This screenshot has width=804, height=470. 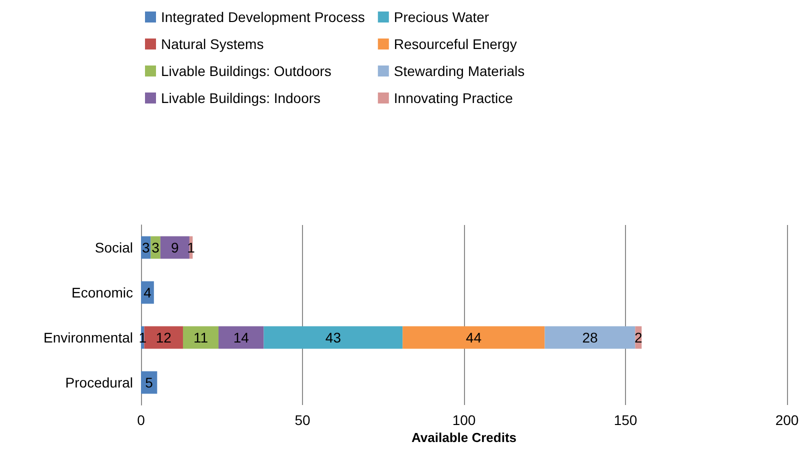 I want to click on data-label: 12, so click(x=164, y=338).